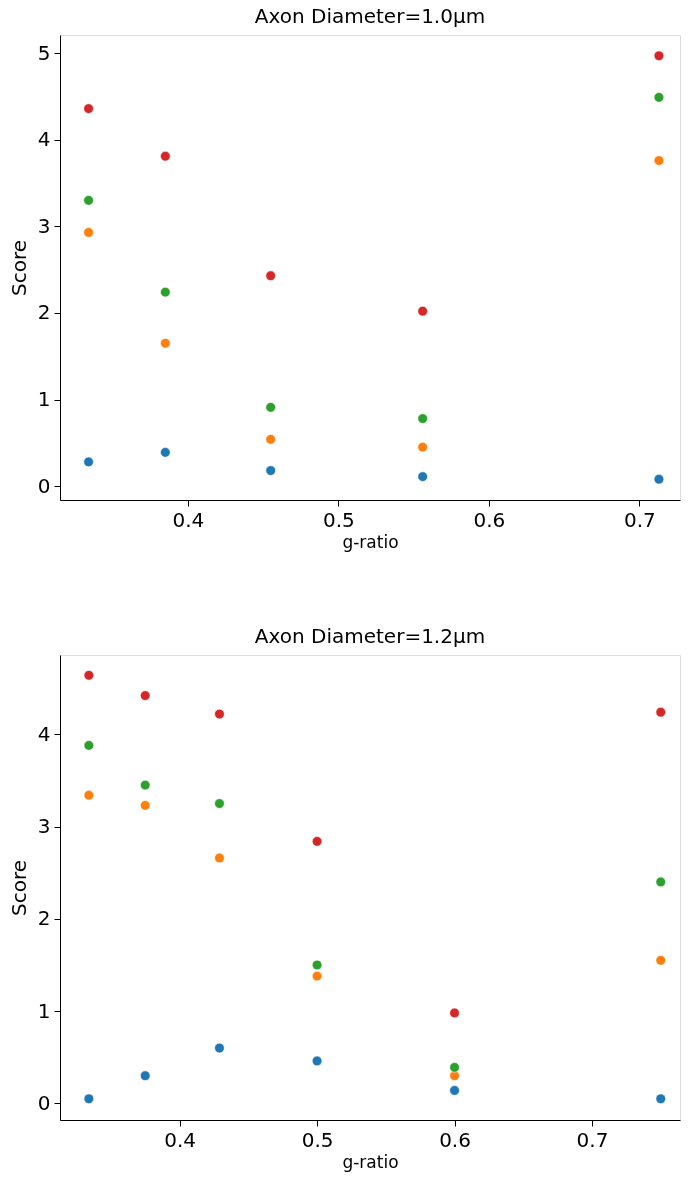 The image size is (693, 1184). Describe the element at coordinates (370, 636) in the screenshot. I see `chart-title: Axon Diameter=1.2μm` at that location.